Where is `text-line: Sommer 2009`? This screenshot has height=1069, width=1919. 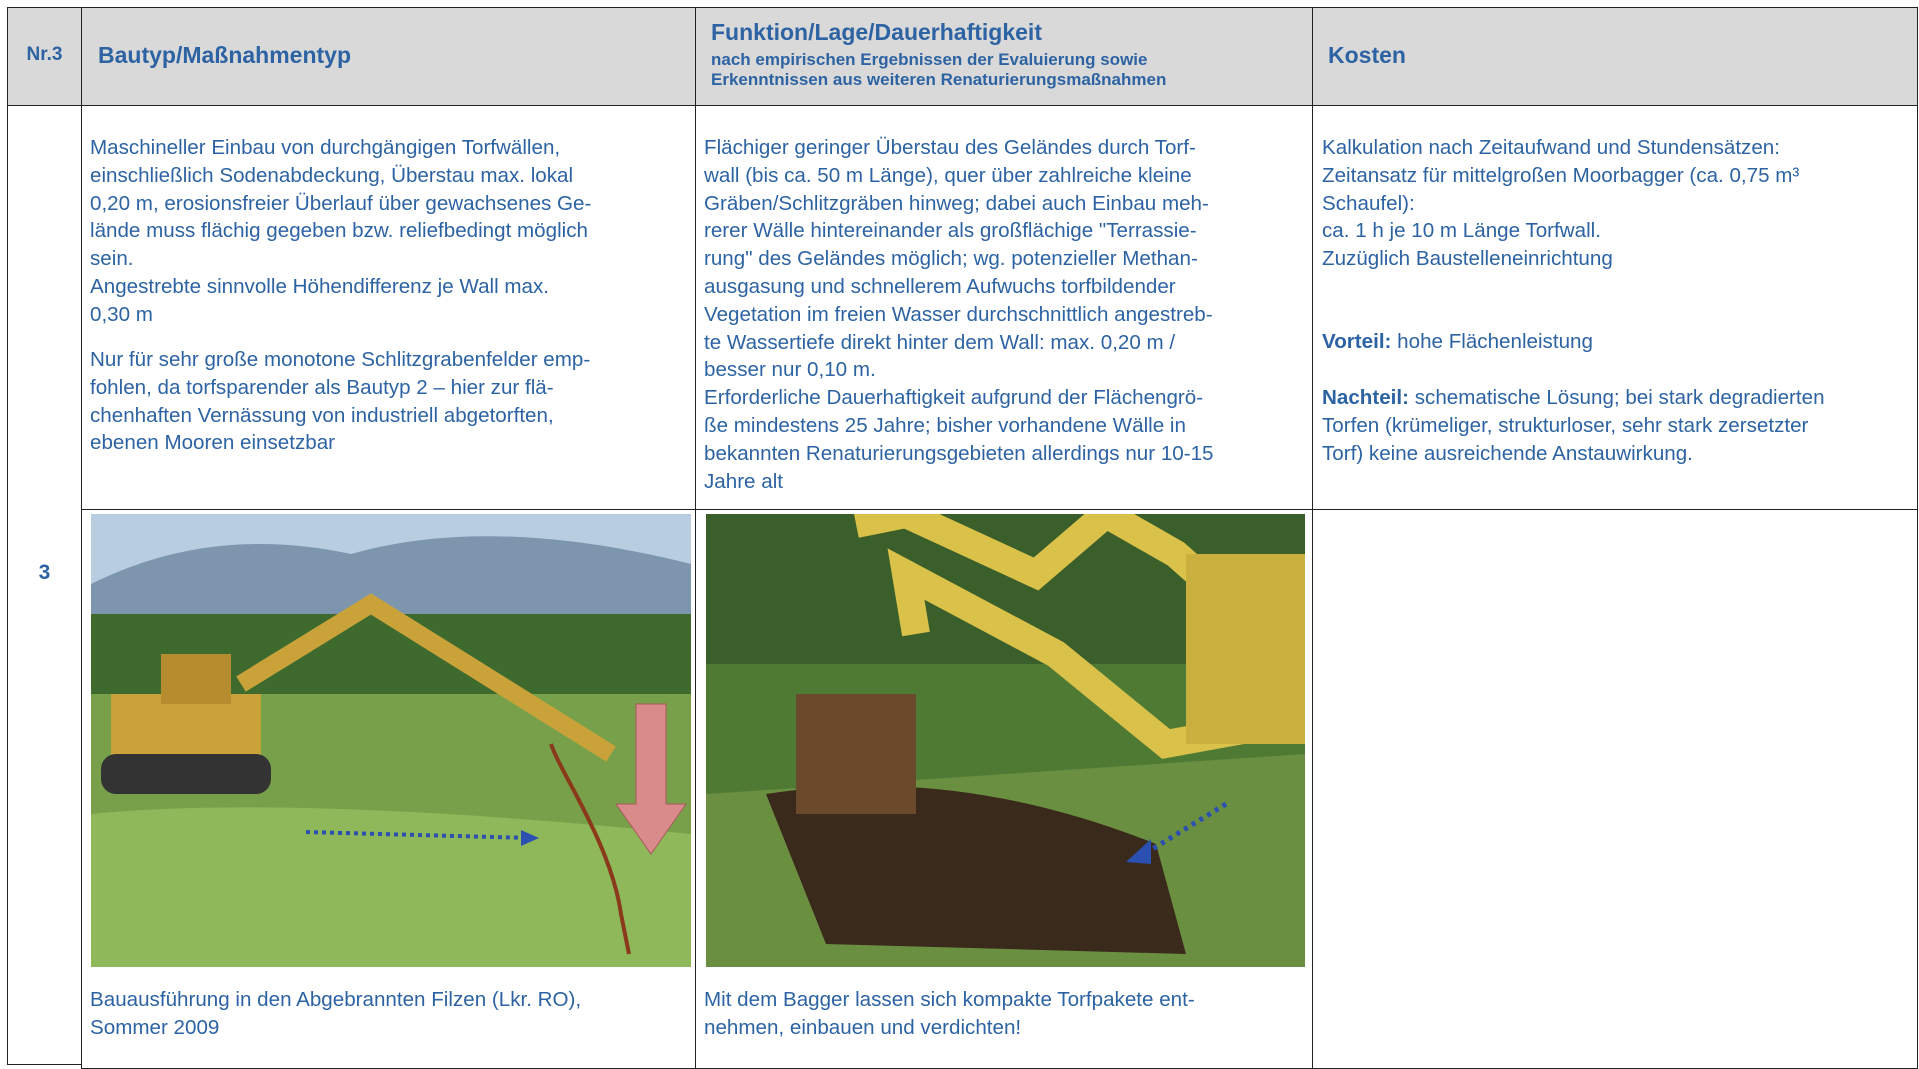
text-line: Sommer 2009 is located at coordinates (155, 1027).